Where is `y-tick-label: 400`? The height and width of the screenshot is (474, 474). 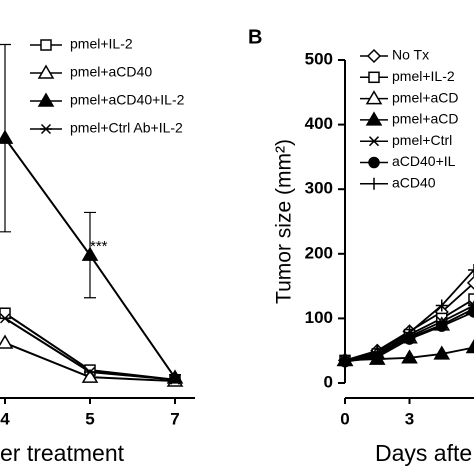
y-tick-label: 400 is located at coordinates (319, 123).